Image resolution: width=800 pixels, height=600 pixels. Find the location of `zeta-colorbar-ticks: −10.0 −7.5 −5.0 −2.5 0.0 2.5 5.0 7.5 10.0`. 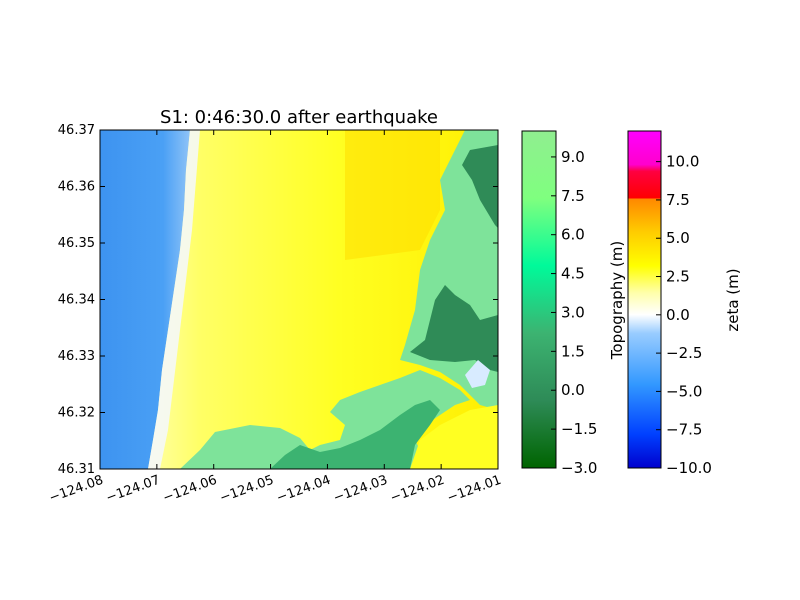

zeta-colorbar-ticks: −10.0 −7.5 −5.0 −2.5 0.0 2.5 5.0 7.5 10.0 is located at coordinates (684, 315).